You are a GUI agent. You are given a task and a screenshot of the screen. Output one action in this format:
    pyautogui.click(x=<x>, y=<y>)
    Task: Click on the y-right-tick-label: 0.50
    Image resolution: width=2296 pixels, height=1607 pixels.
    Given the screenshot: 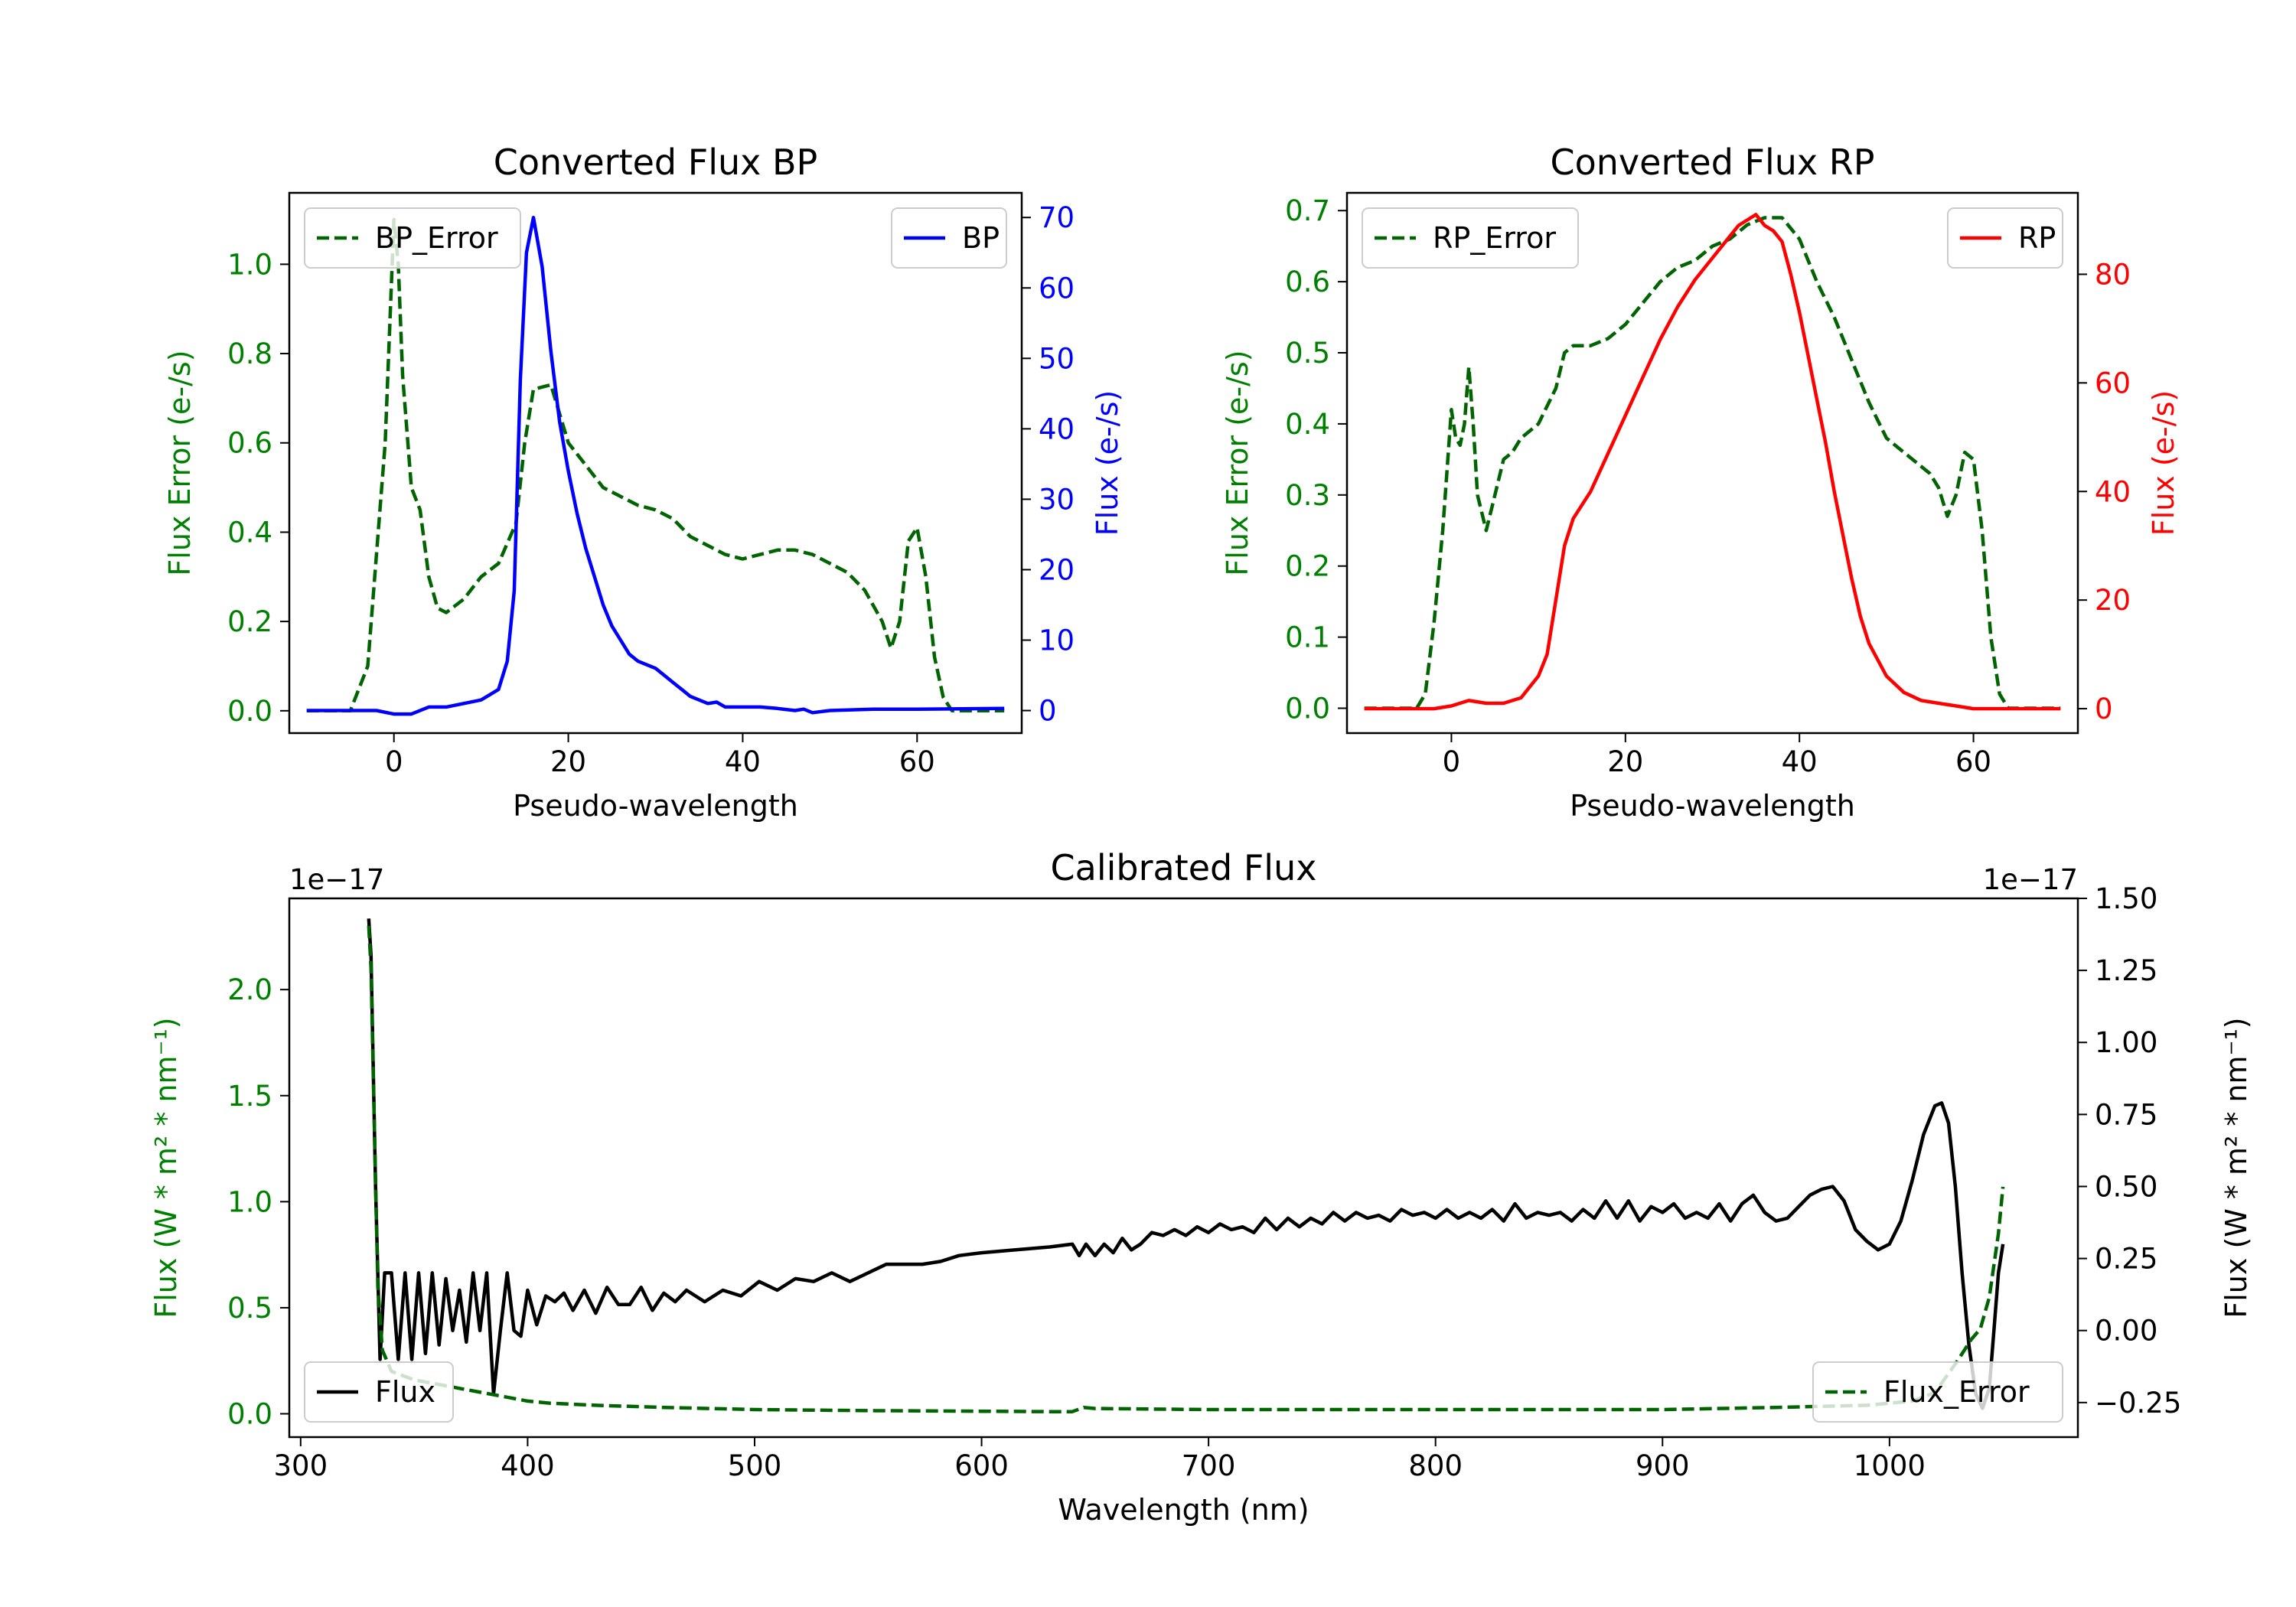 What is the action you would take?
    pyautogui.click(x=2126, y=1186)
    